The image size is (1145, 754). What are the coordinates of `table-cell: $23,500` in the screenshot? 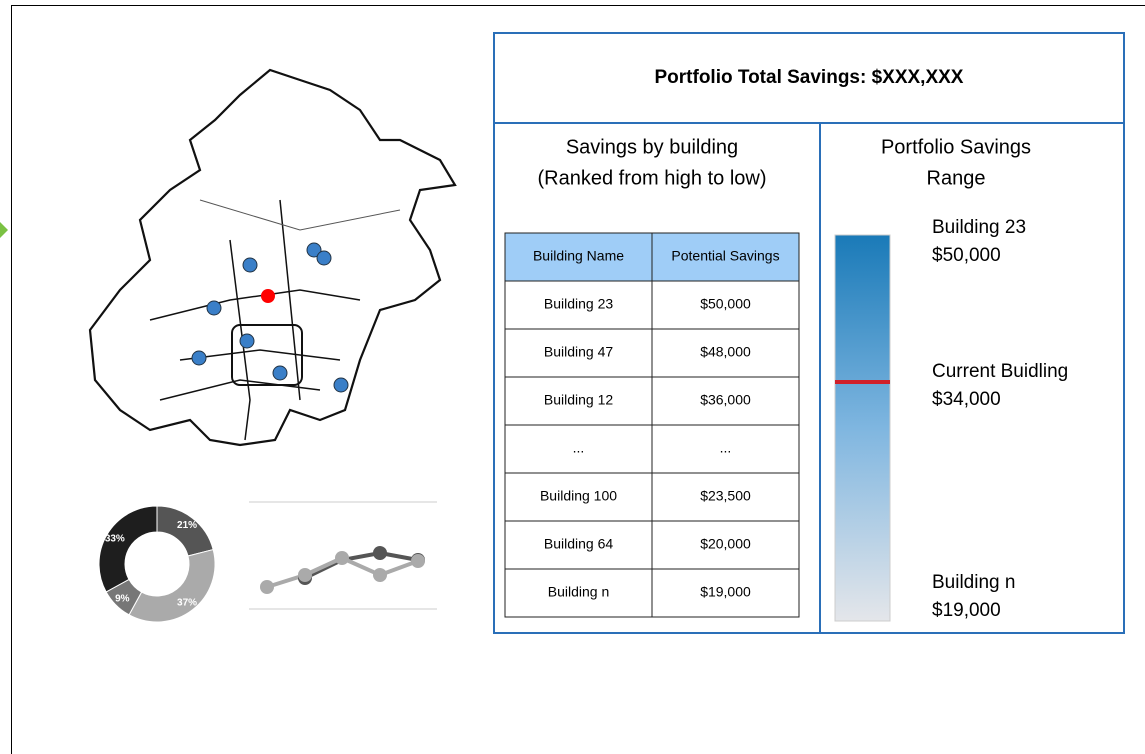 It's located at (725, 496).